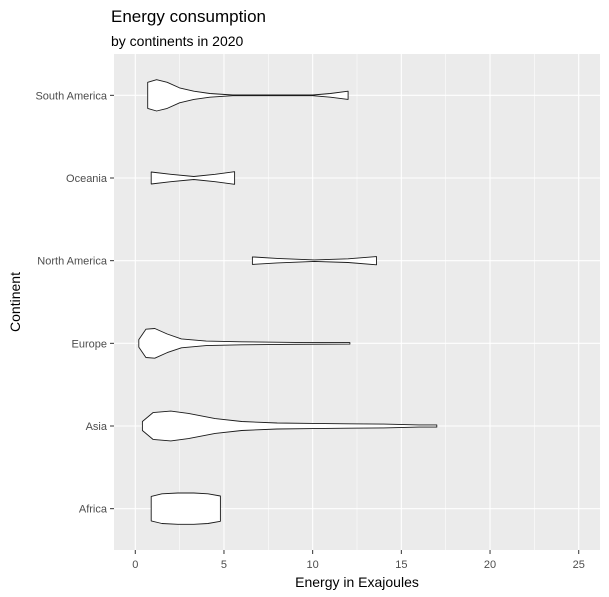 The image size is (609, 597). I want to click on x-axis-title: Energy in Exajoules, so click(357, 582).